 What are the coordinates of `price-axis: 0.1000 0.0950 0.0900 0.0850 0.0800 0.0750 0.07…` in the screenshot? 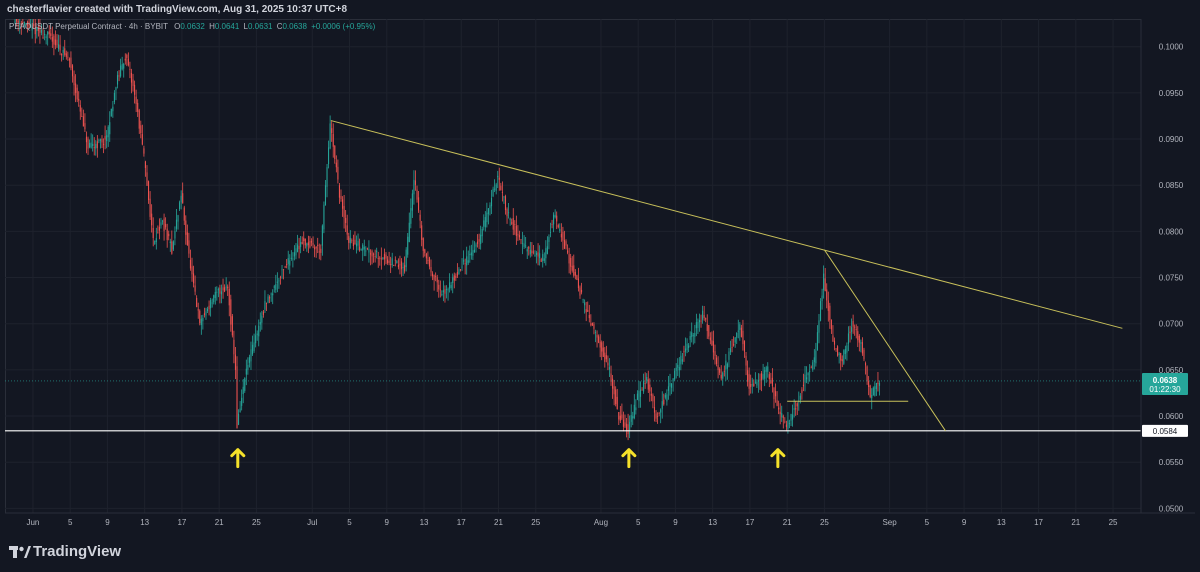 It's located at (1171, 278).